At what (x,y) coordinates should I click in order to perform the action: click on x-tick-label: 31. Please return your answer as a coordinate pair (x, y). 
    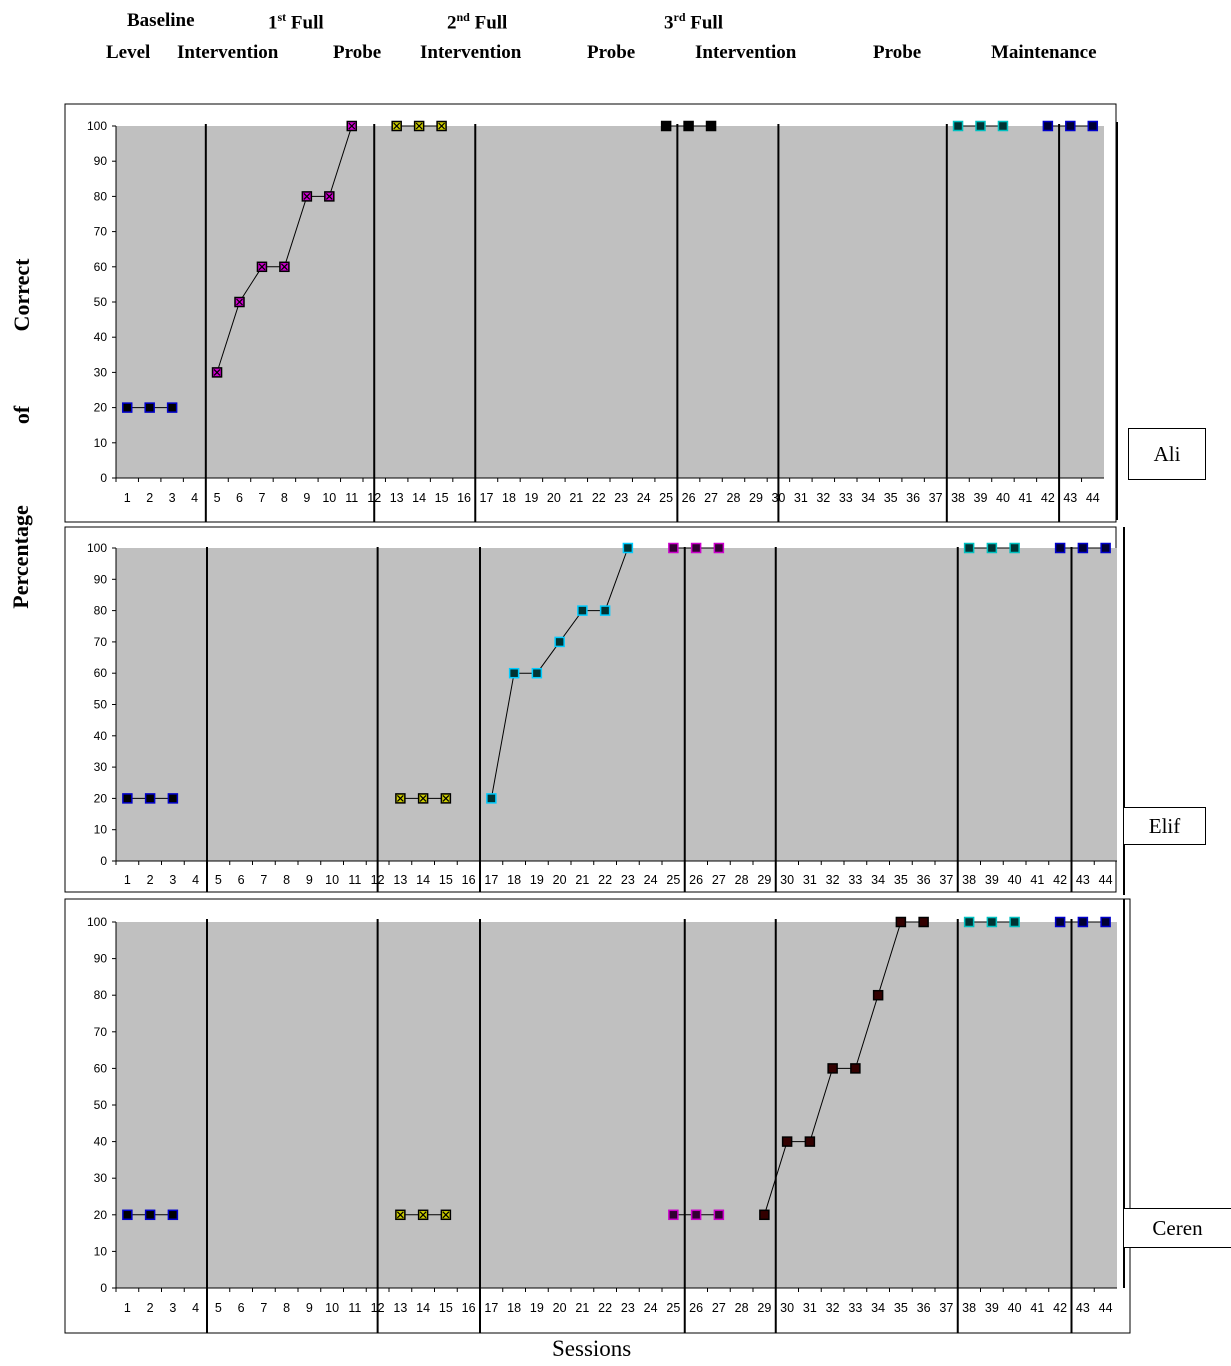
    Looking at the image, I should click on (801, 498).